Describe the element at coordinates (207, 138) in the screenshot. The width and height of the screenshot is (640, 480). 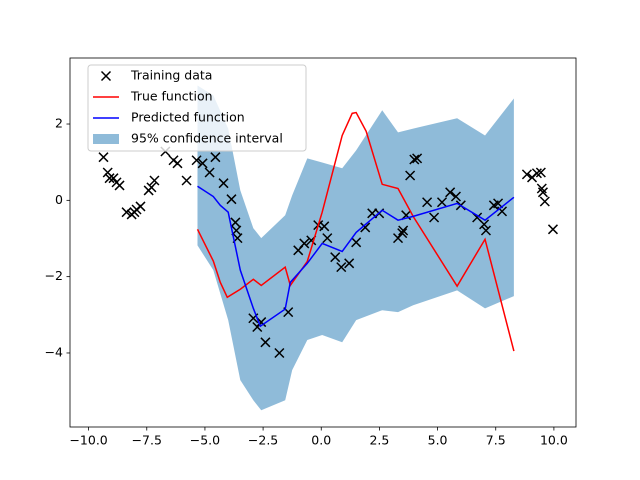
I see `legend-label: 95% confidence interval` at that location.